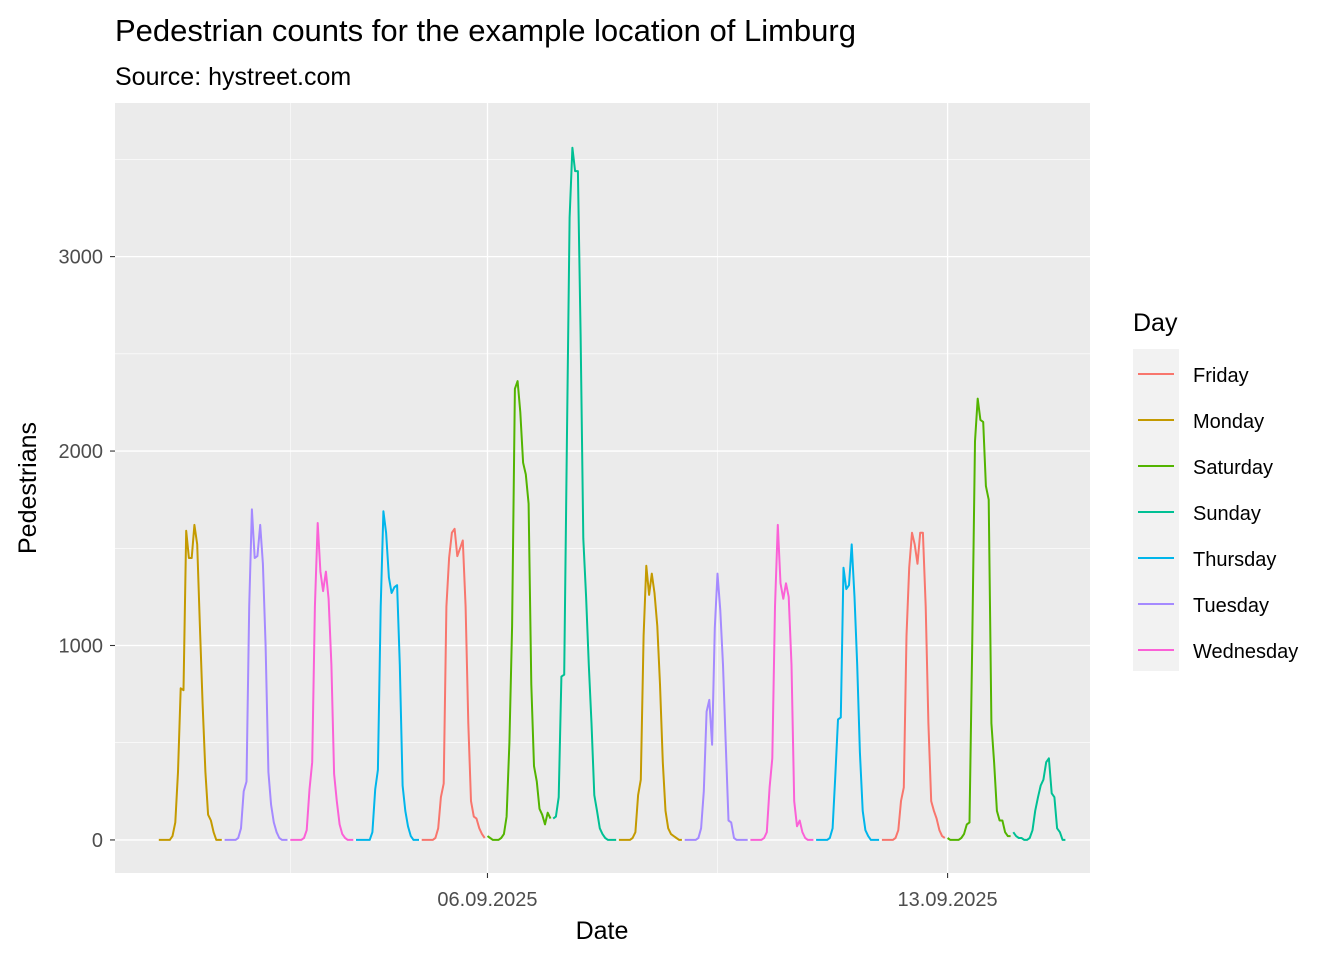 Image resolution: width=1344 pixels, height=960 pixels. What do you see at coordinates (97, 841) in the screenshot?
I see `y-tick-label: 0` at bounding box center [97, 841].